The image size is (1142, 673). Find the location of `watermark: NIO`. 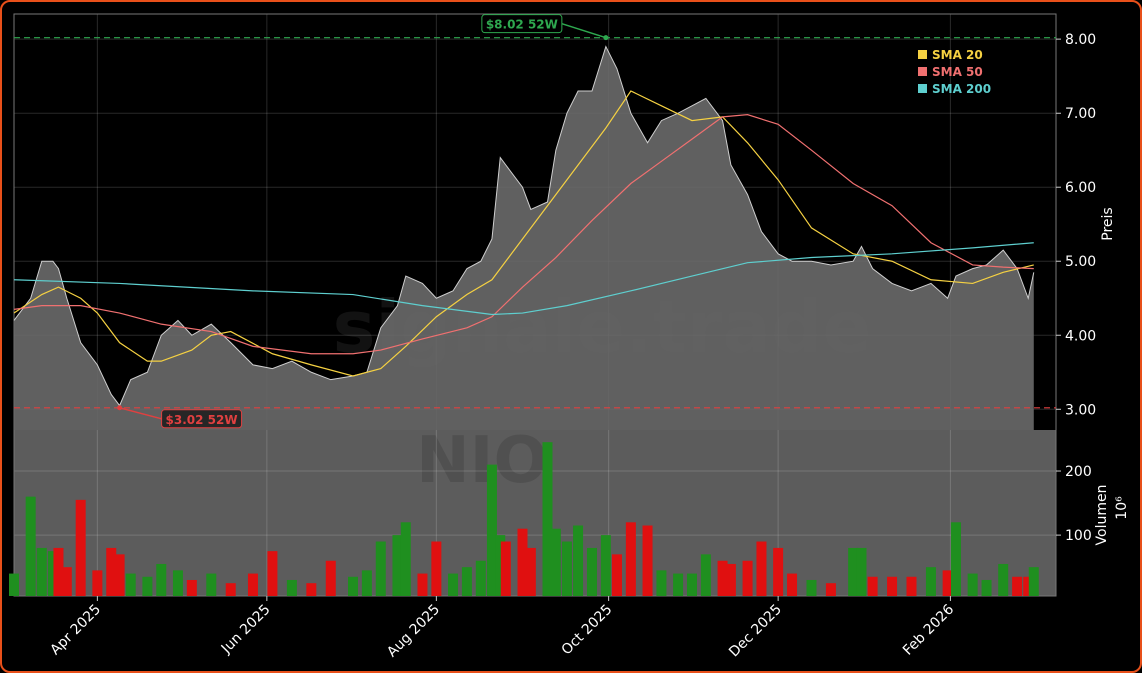

watermark: NIO is located at coordinates (482, 461).